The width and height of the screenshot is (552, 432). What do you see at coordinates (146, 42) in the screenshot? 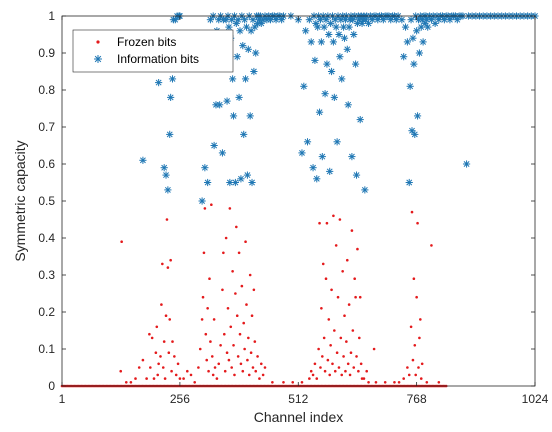
I see `legend-frozen-label: Frozen bits` at bounding box center [146, 42].